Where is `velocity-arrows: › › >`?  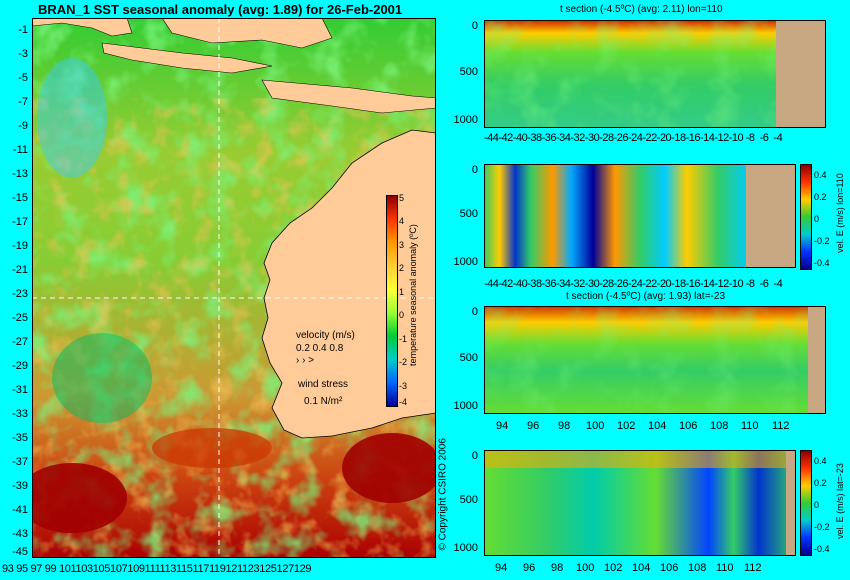 velocity-arrows: › › > is located at coordinates (305, 360).